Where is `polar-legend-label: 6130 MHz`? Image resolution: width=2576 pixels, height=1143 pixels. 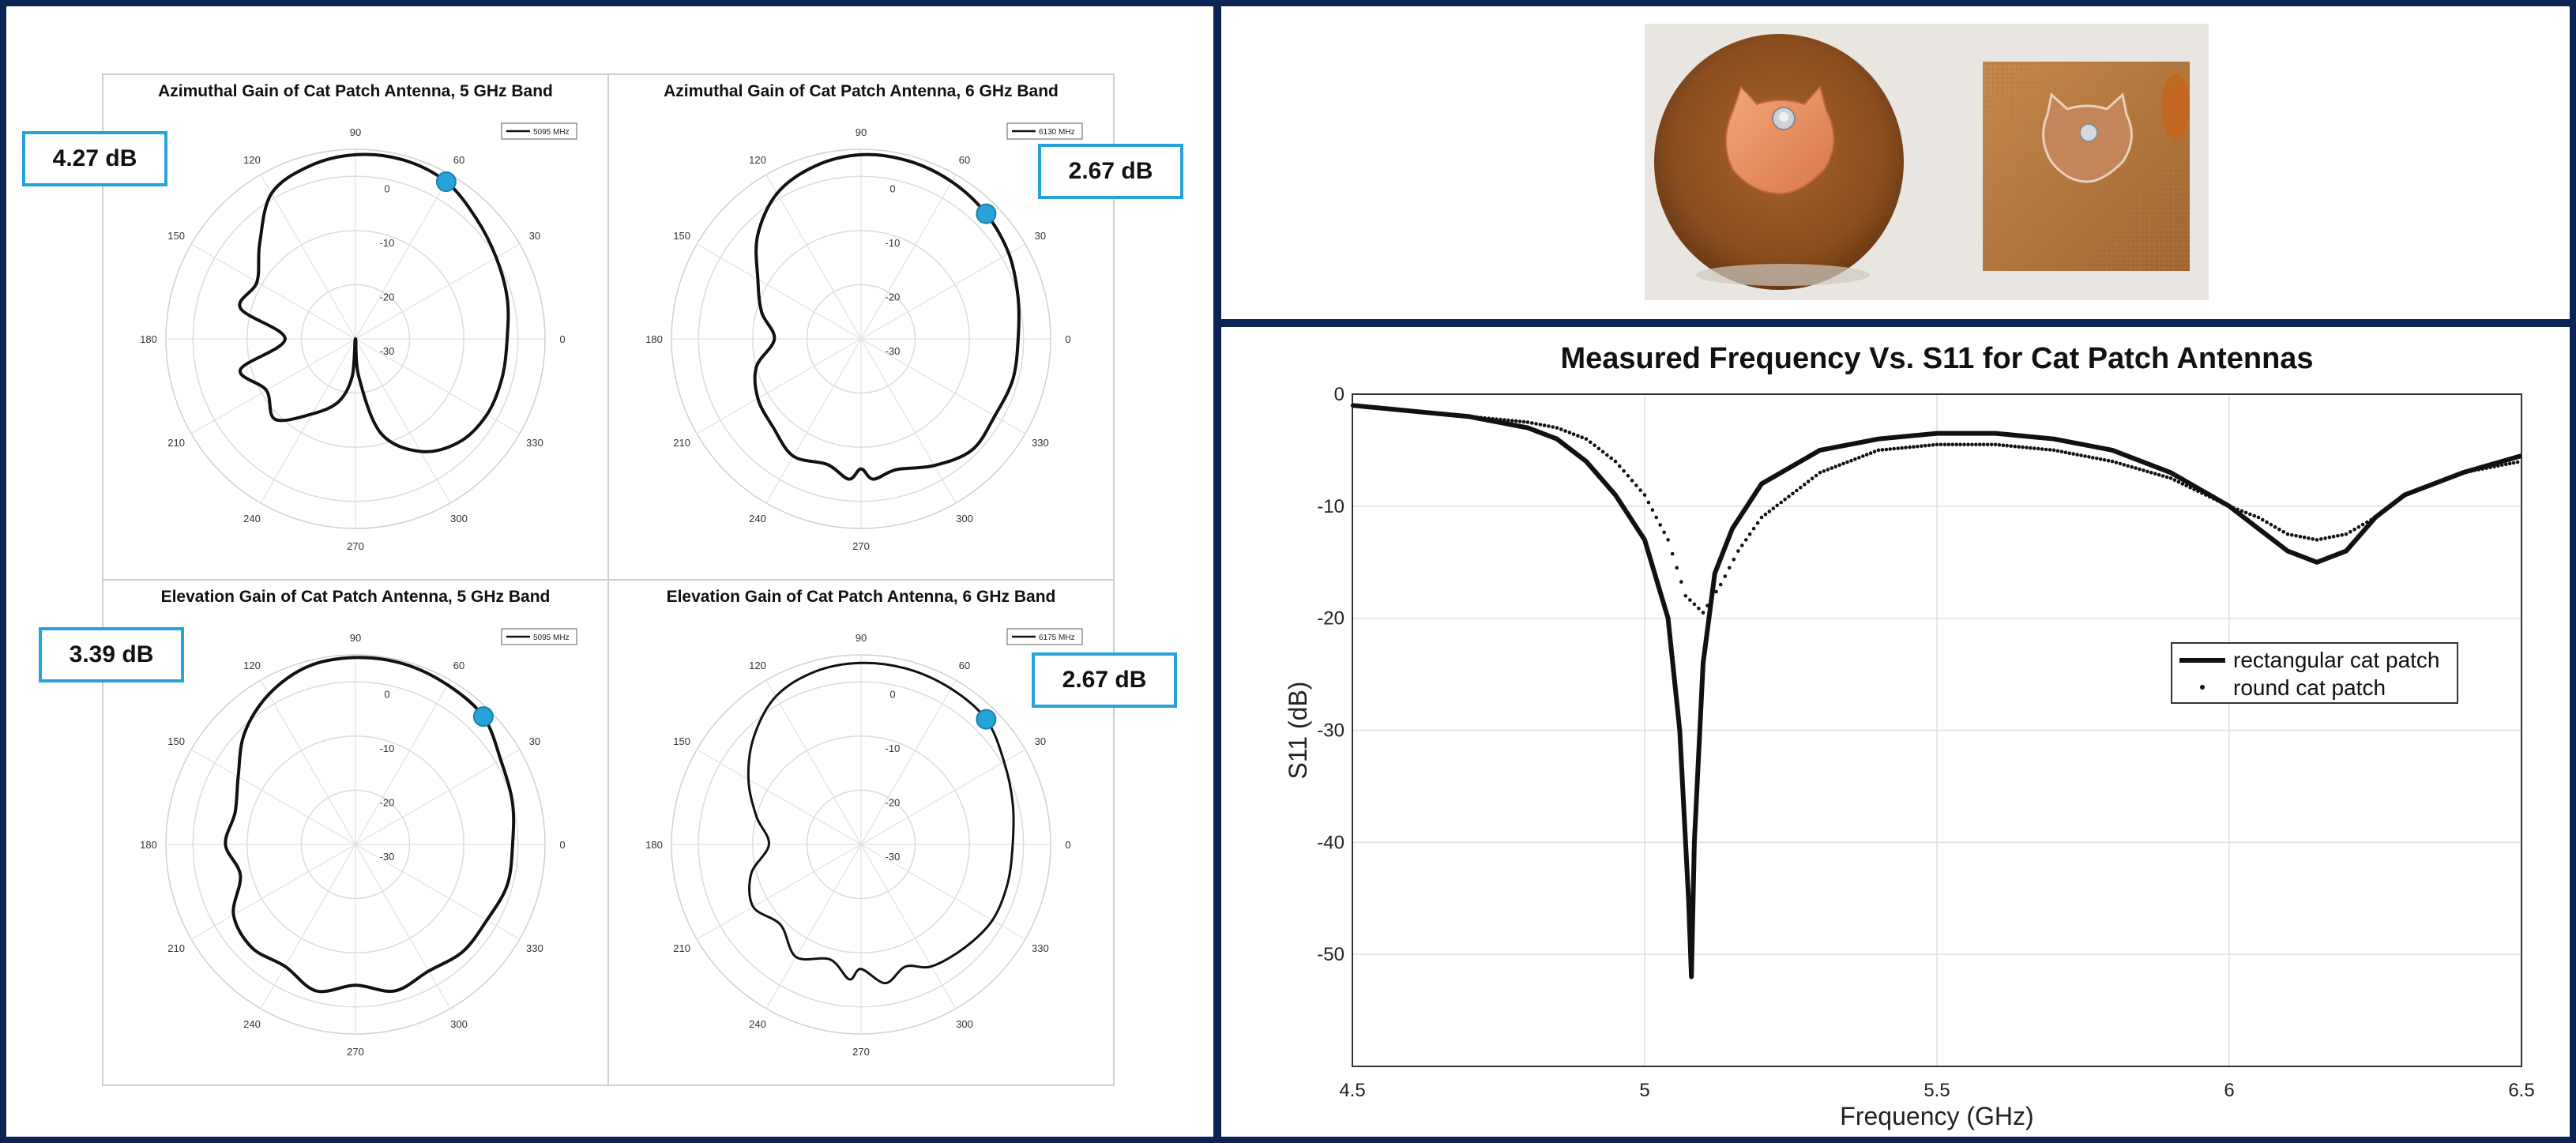
polar-legend-label: 6130 MHz is located at coordinates (1057, 132).